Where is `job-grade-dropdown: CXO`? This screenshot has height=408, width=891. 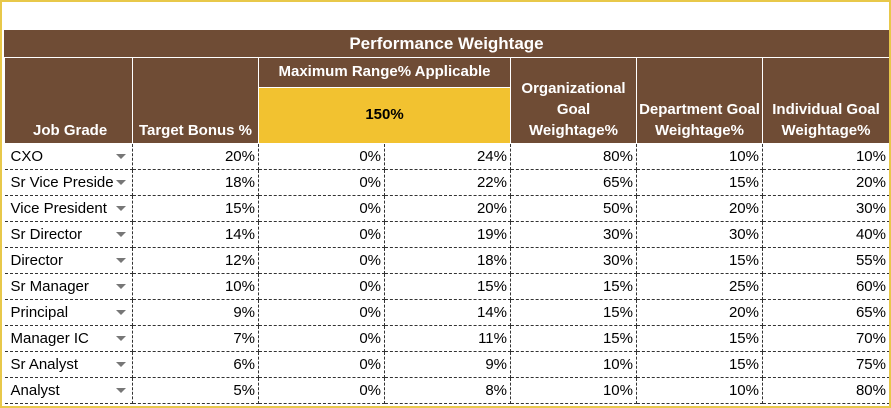 job-grade-dropdown: CXO is located at coordinates (68, 156).